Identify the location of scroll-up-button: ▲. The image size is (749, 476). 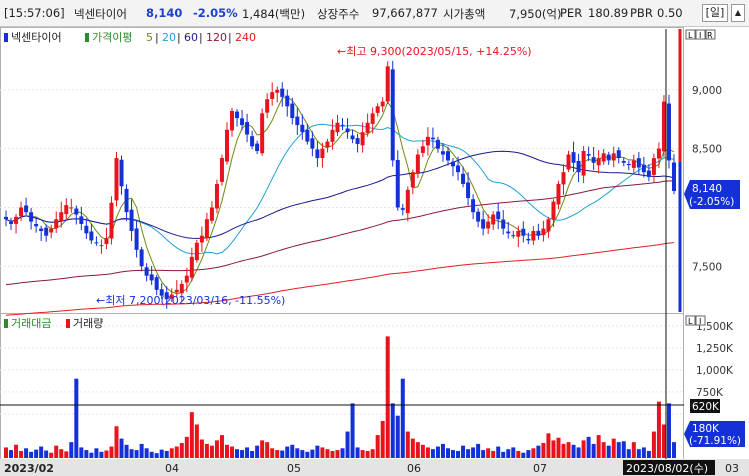
(738, 13).